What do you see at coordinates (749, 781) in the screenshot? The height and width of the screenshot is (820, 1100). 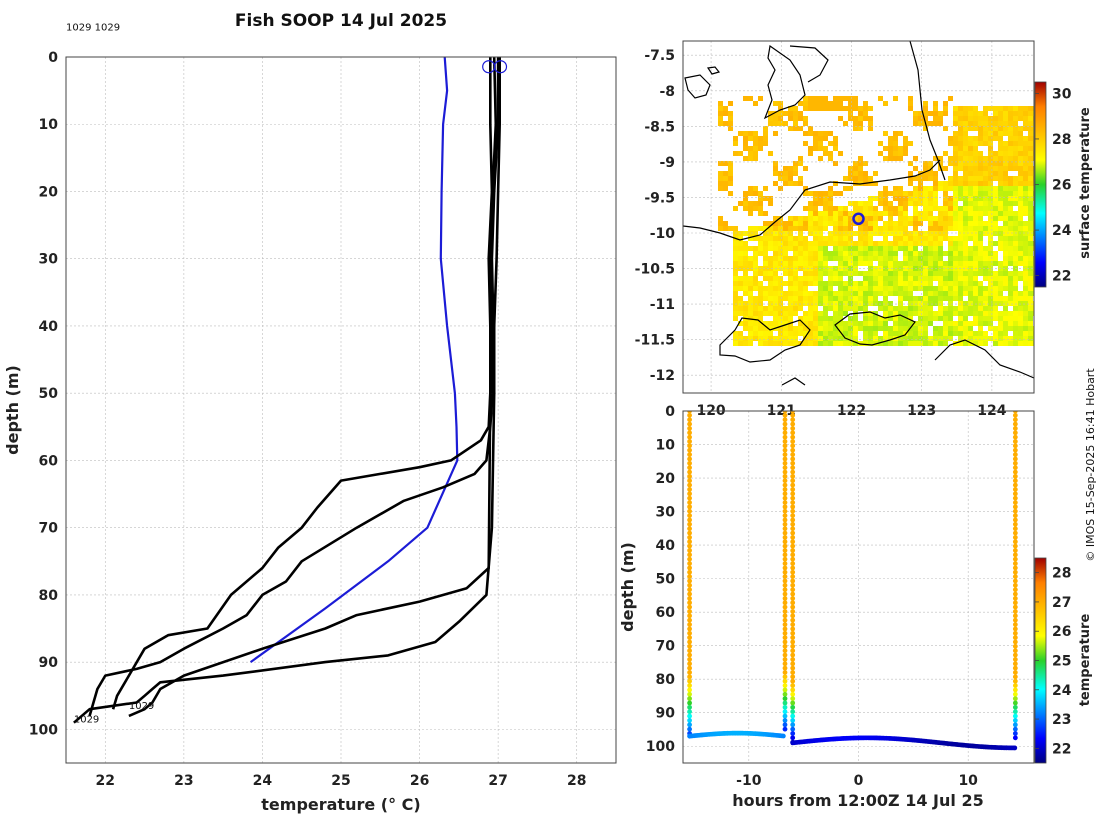 I see `ts-x-tick: -10` at bounding box center [749, 781].